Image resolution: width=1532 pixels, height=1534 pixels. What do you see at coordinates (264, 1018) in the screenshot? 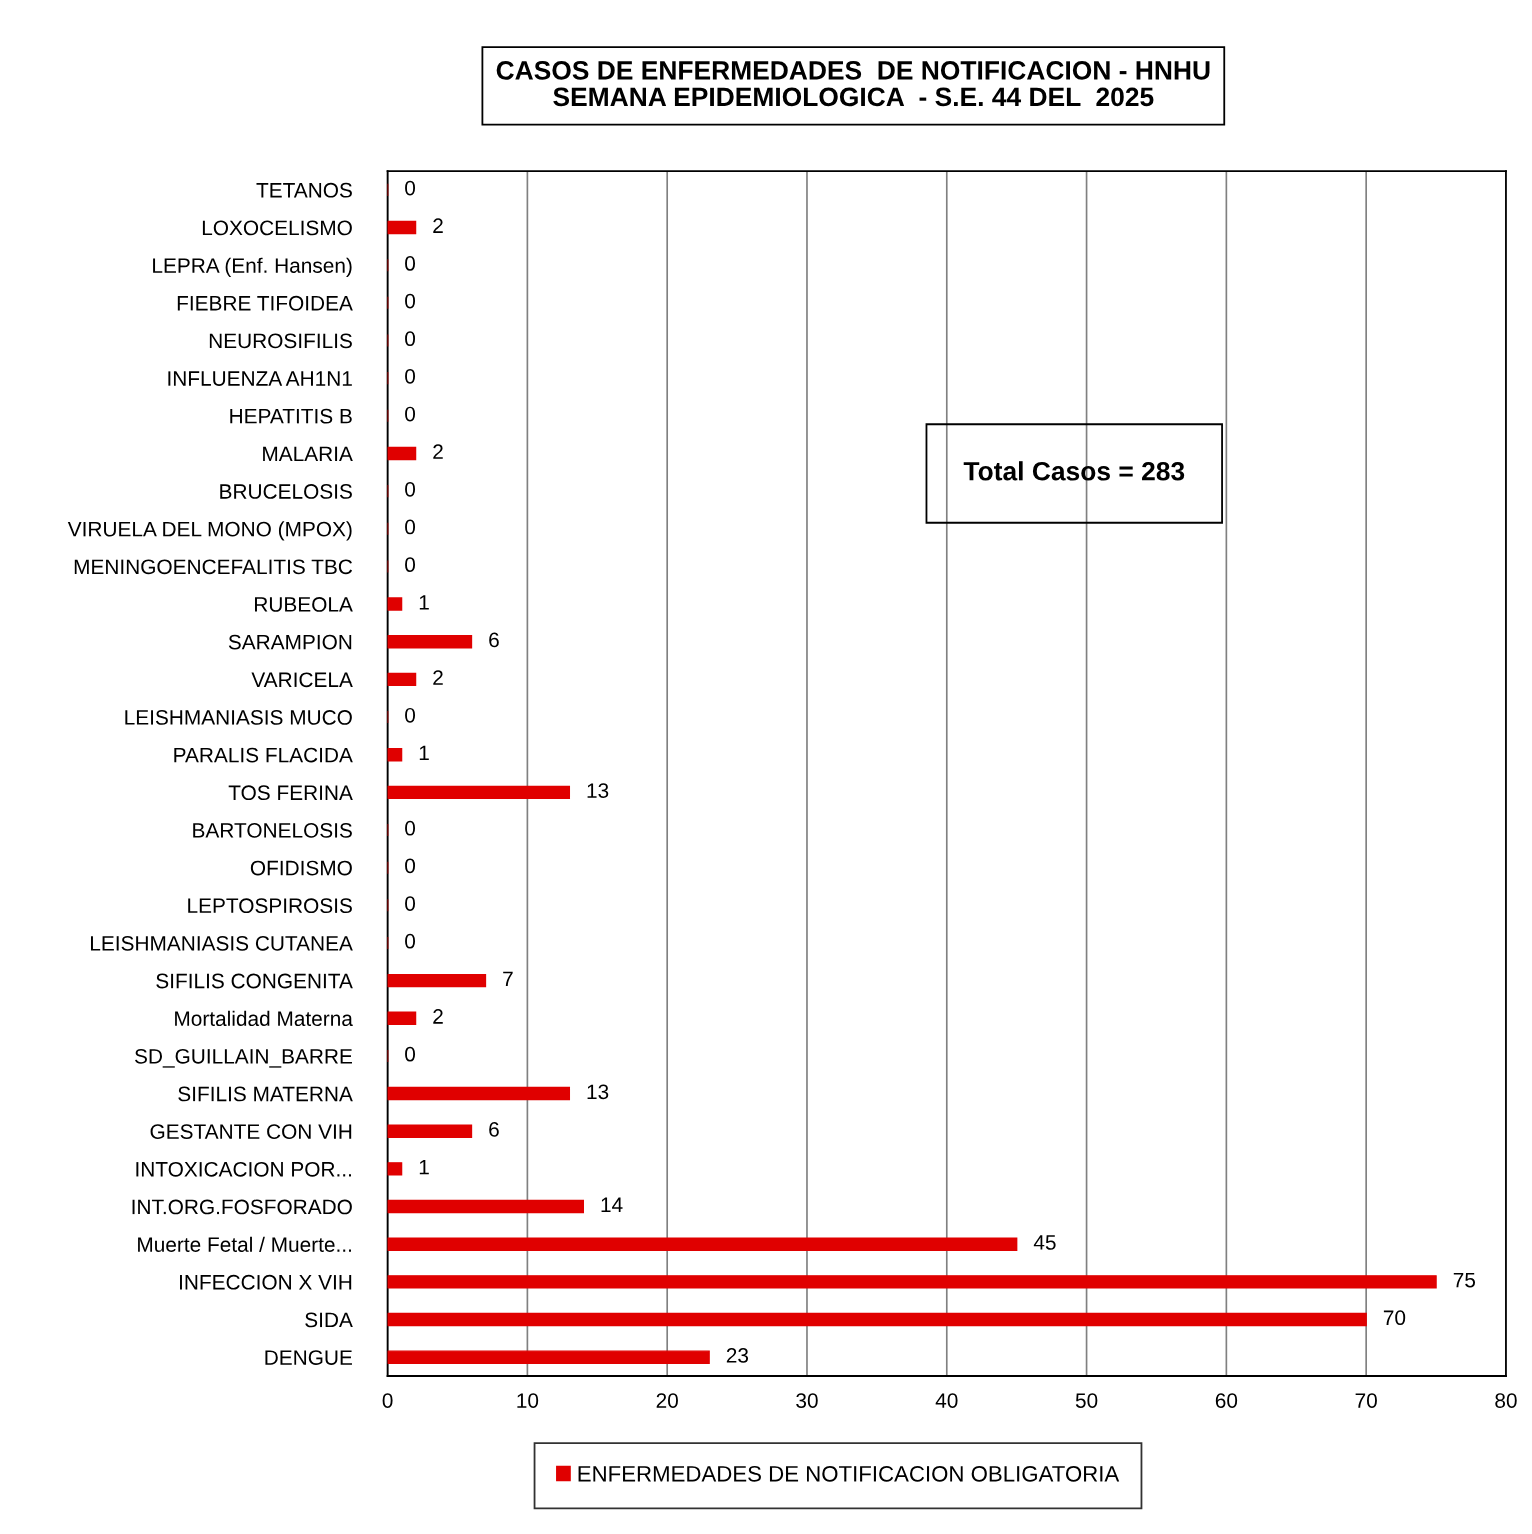
I see `y-tick-label: Mortalidad Materna` at bounding box center [264, 1018].